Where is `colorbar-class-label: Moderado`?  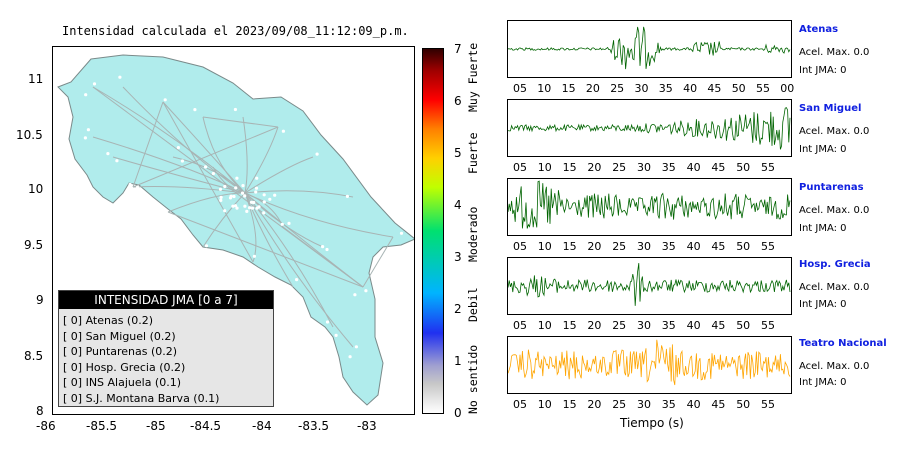
colorbar-class-label: Moderado is located at coordinates (473, 234).